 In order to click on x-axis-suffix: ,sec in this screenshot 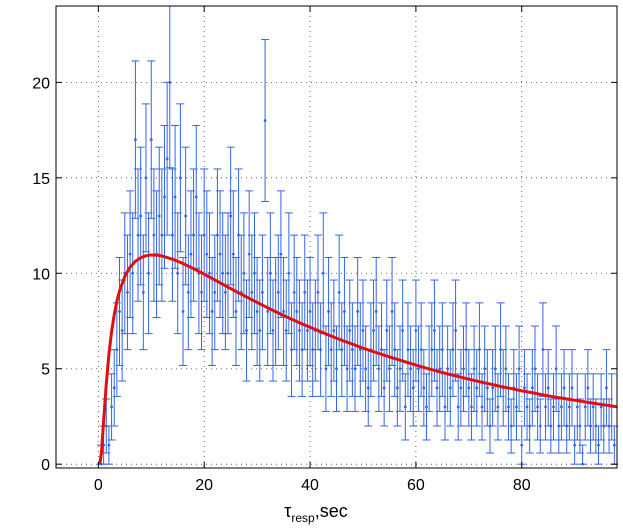, I will do `click(331, 511)`.